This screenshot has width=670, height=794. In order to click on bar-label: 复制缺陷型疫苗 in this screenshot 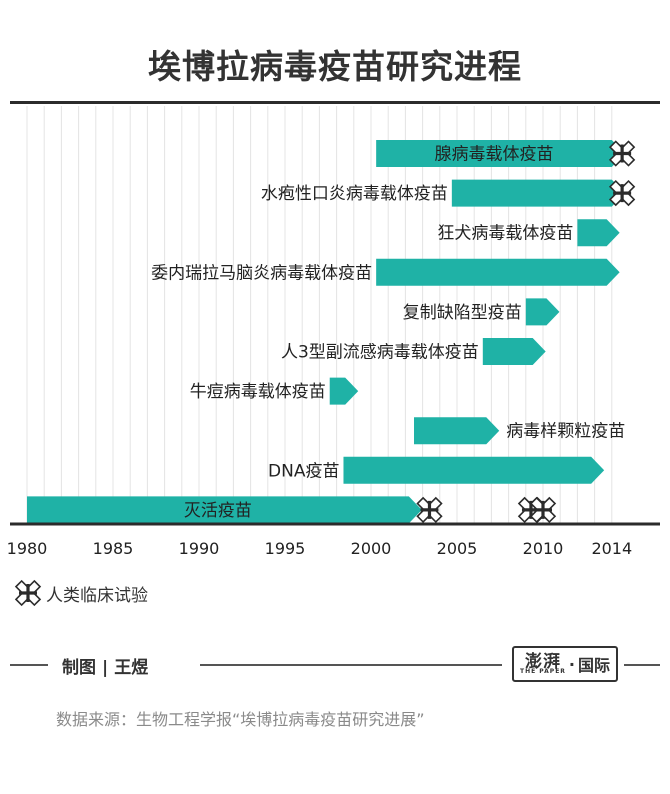, I will do `click(462, 313)`.